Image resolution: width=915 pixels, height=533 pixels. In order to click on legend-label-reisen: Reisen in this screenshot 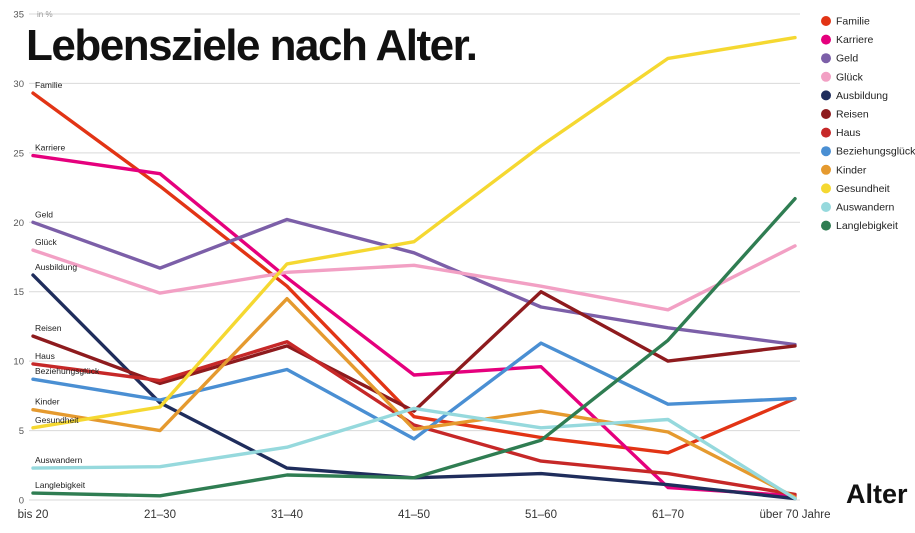, I will do `click(852, 115)`.